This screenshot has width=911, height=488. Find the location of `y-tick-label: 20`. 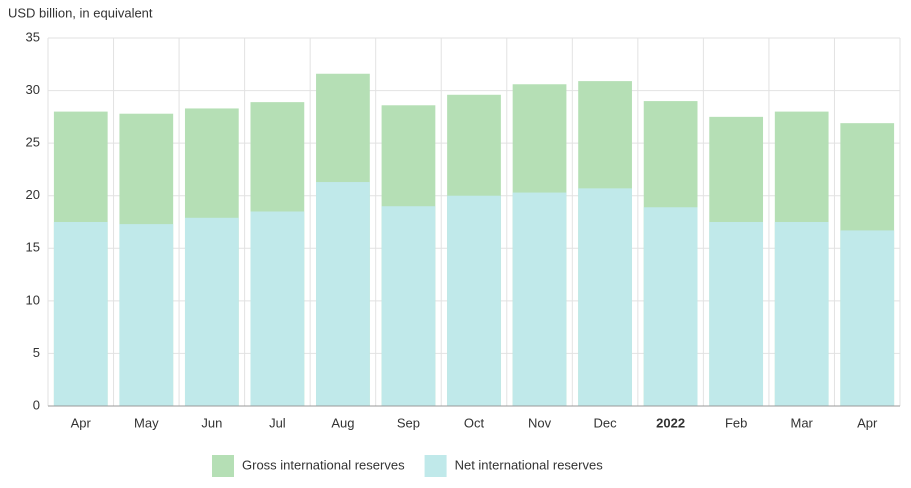

y-tick-label: 20 is located at coordinates (33, 194).